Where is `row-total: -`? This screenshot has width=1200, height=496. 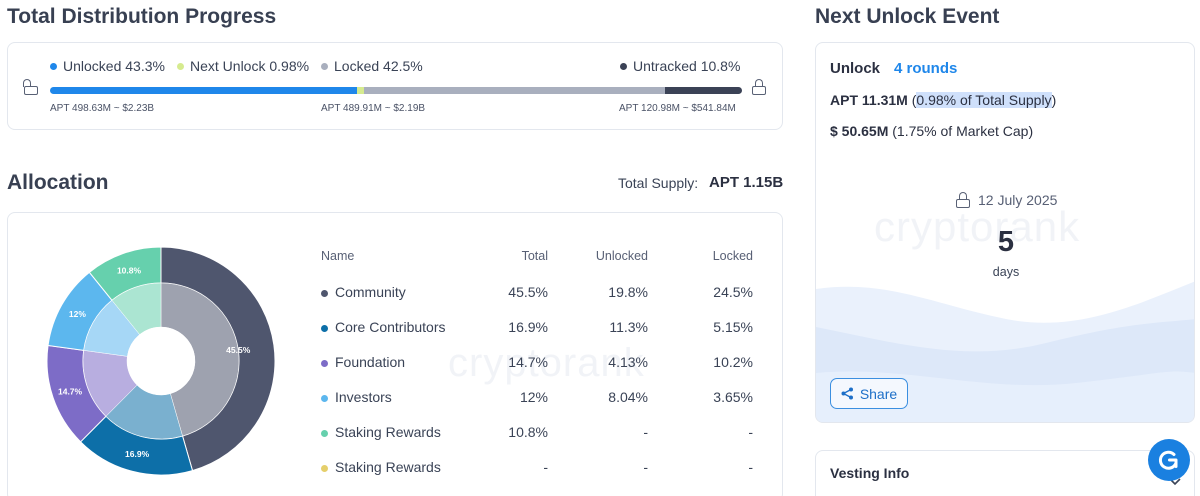 row-total: - is located at coordinates (545, 467).